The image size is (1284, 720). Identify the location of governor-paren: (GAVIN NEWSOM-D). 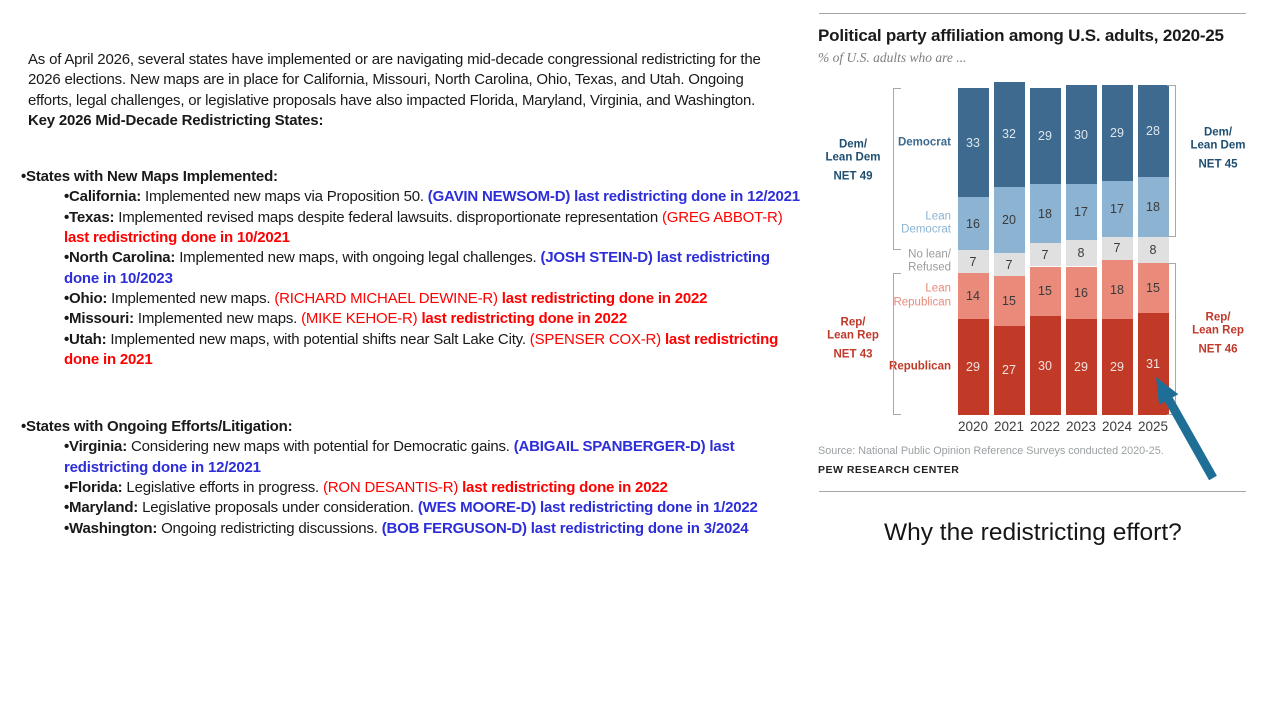
(499, 197).